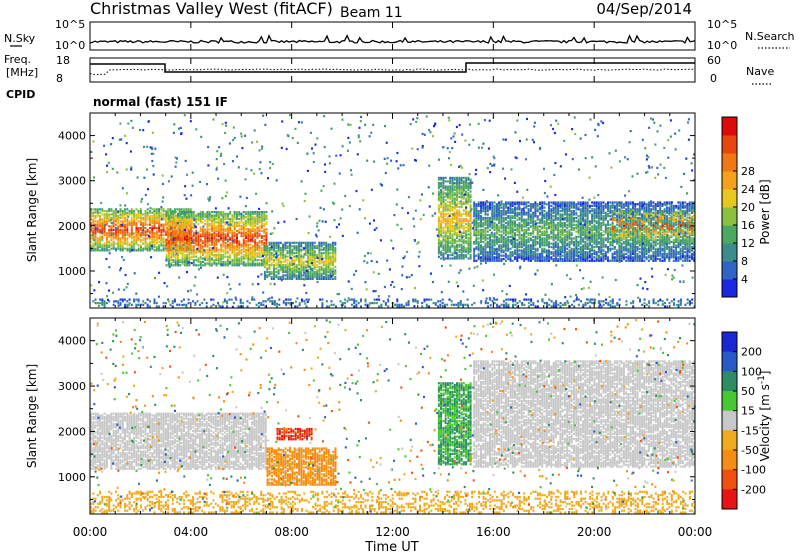  I want to click on nave-label: Nave, so click(760, 71).